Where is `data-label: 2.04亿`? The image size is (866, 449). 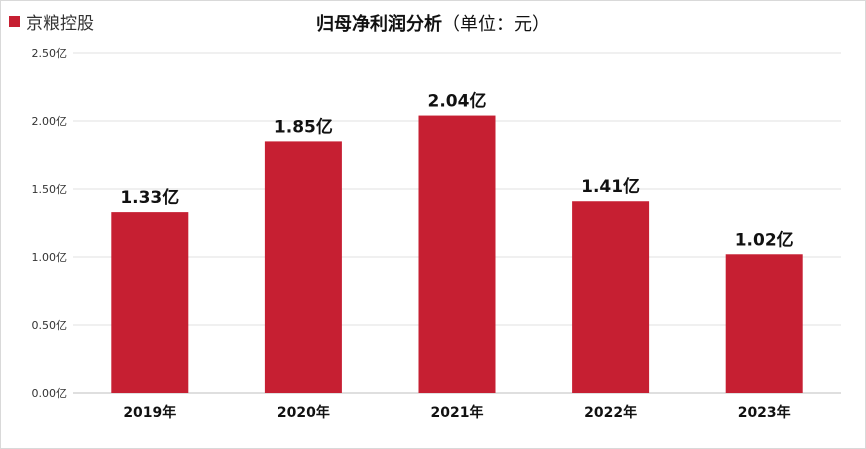
data-label: 2.04亿 is located at coordinates (457, 101).